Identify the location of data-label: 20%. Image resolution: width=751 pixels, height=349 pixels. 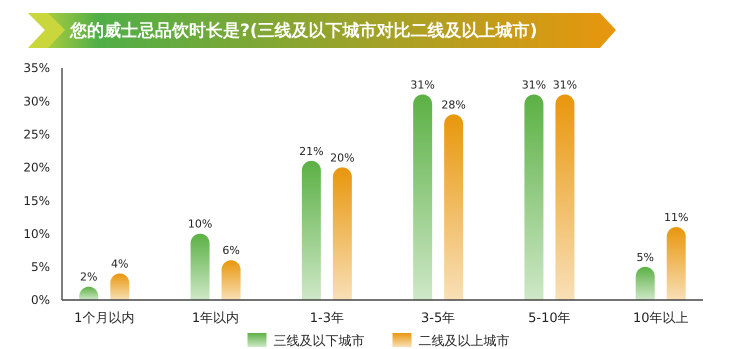
(342, 157).